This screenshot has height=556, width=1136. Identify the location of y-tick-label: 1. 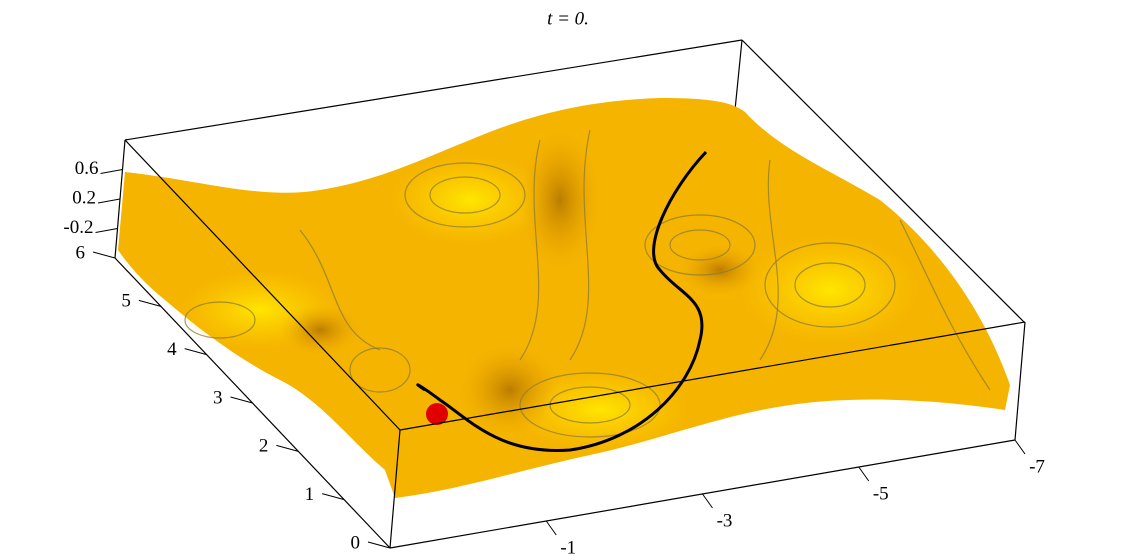
(310, 494).